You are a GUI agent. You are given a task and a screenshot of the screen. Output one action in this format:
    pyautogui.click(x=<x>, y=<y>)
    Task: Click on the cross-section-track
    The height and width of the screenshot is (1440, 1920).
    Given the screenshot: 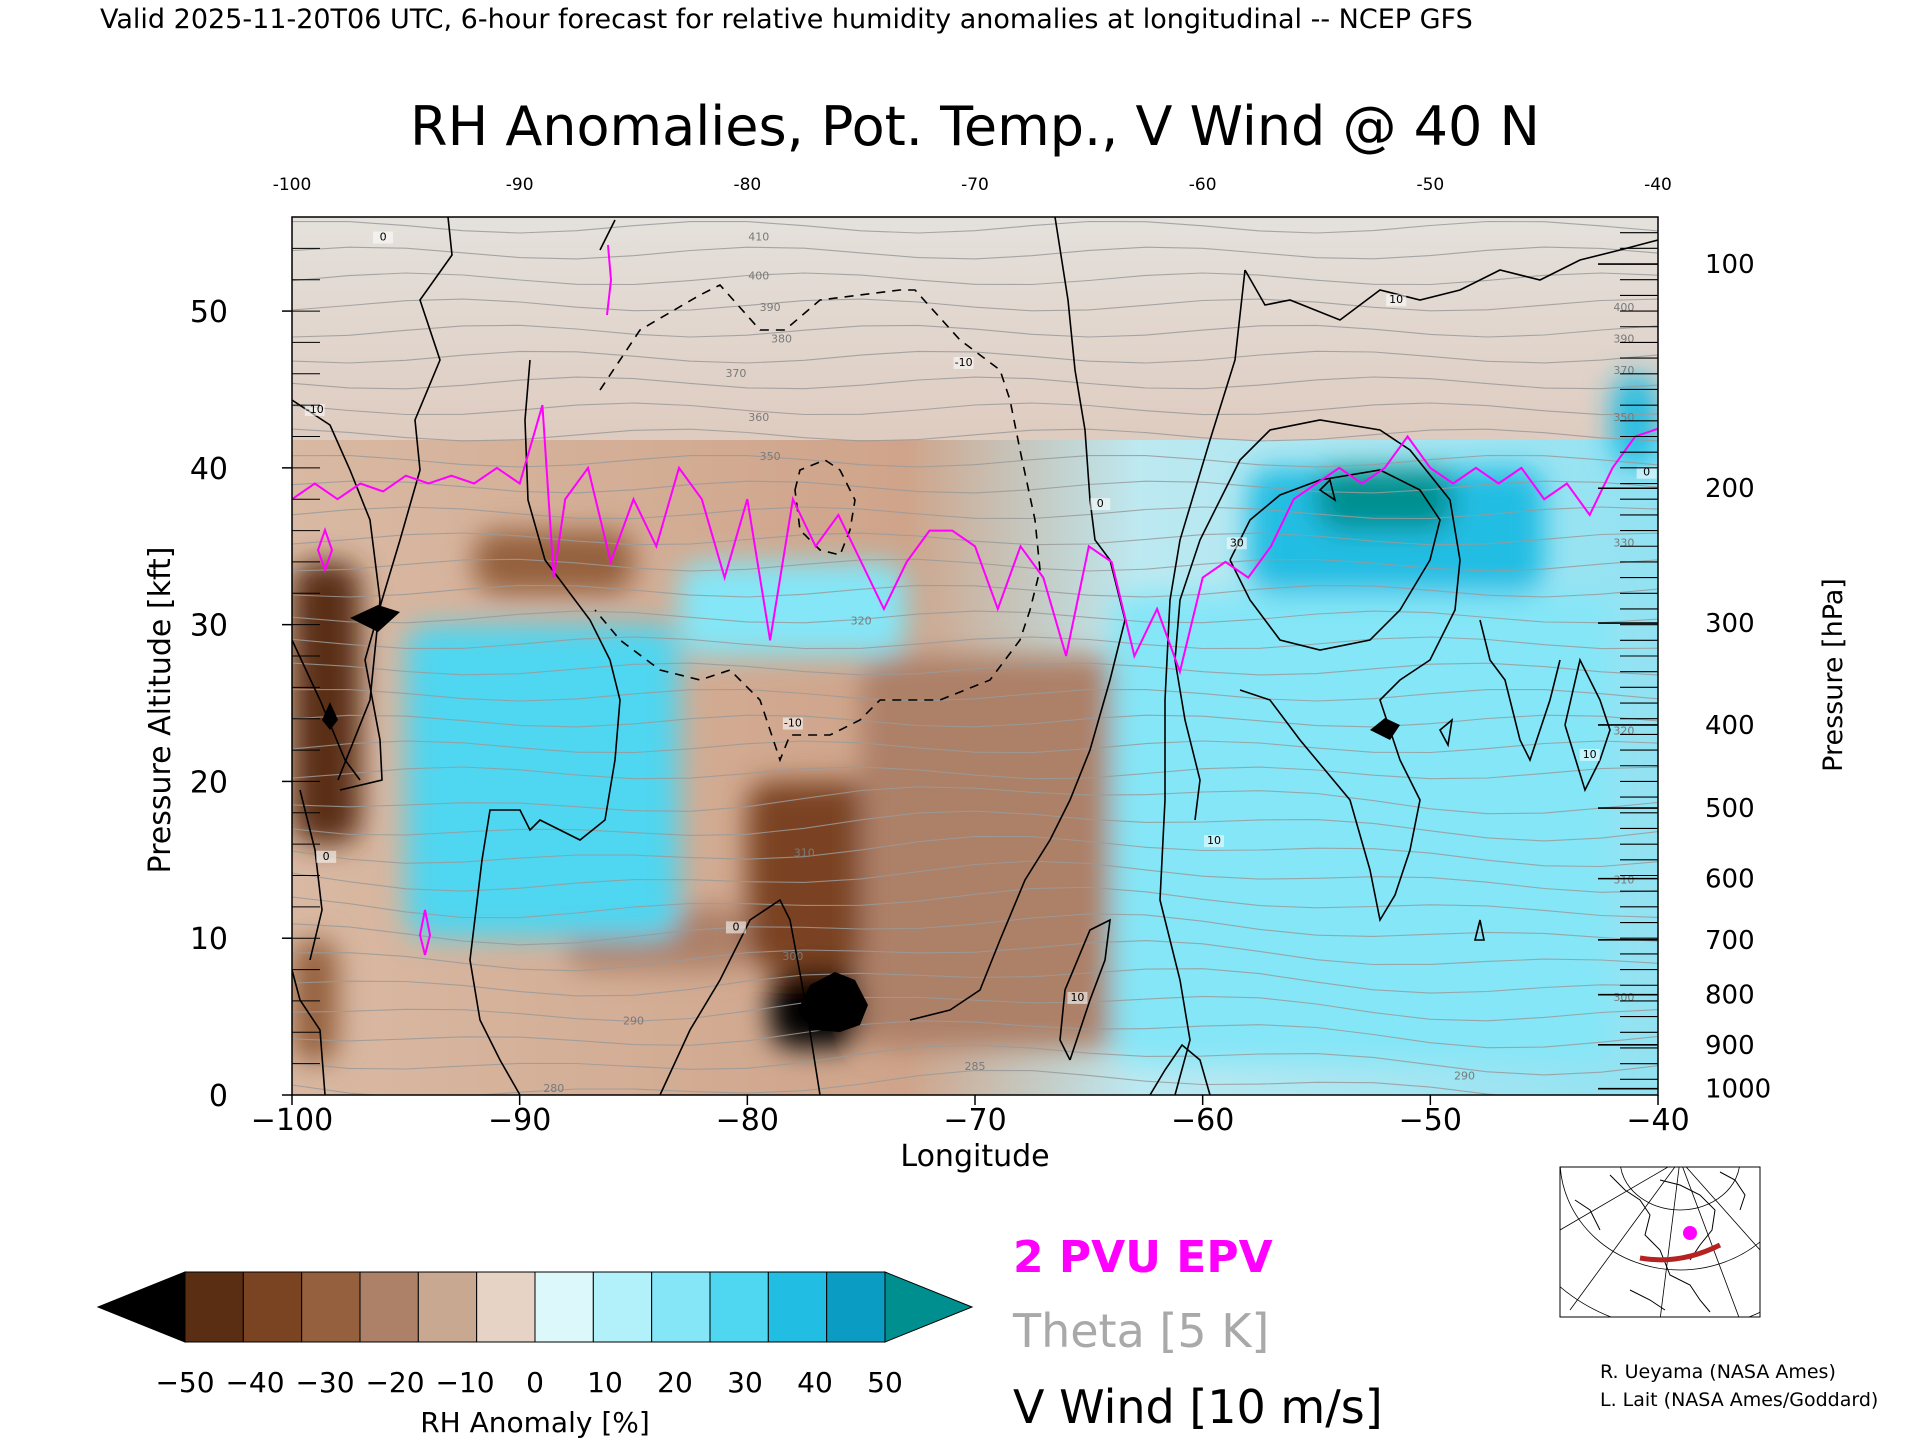 What is the action you would take?
    pyautogui.click(x=1680, y=1252)
    